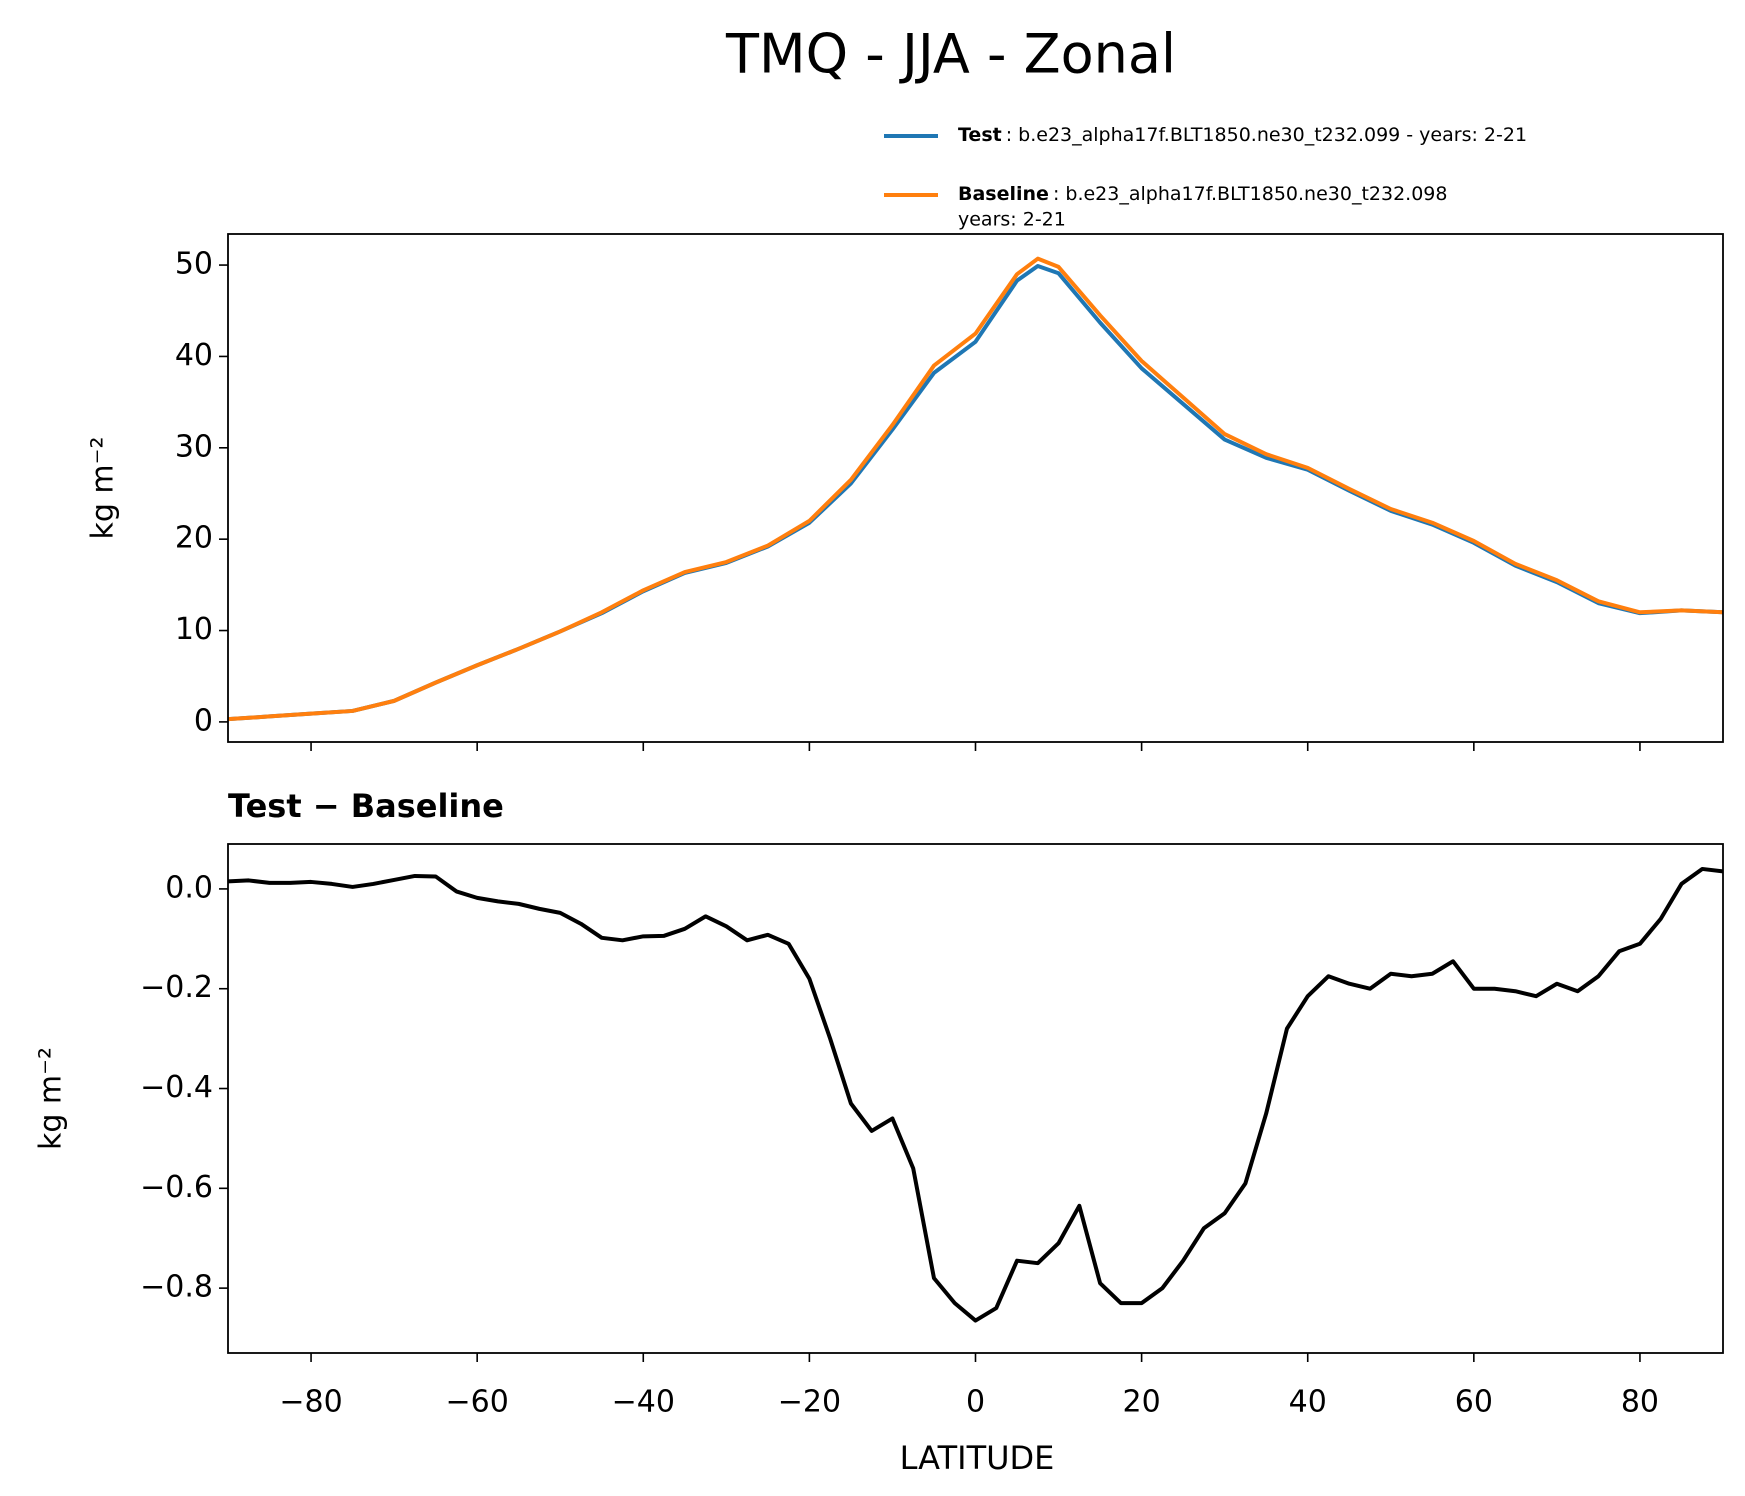 The height and width of the screenshot is (1496, 1745). I want to click on figure-title: TMQ - JJA - Zonal, so click(950, 54).